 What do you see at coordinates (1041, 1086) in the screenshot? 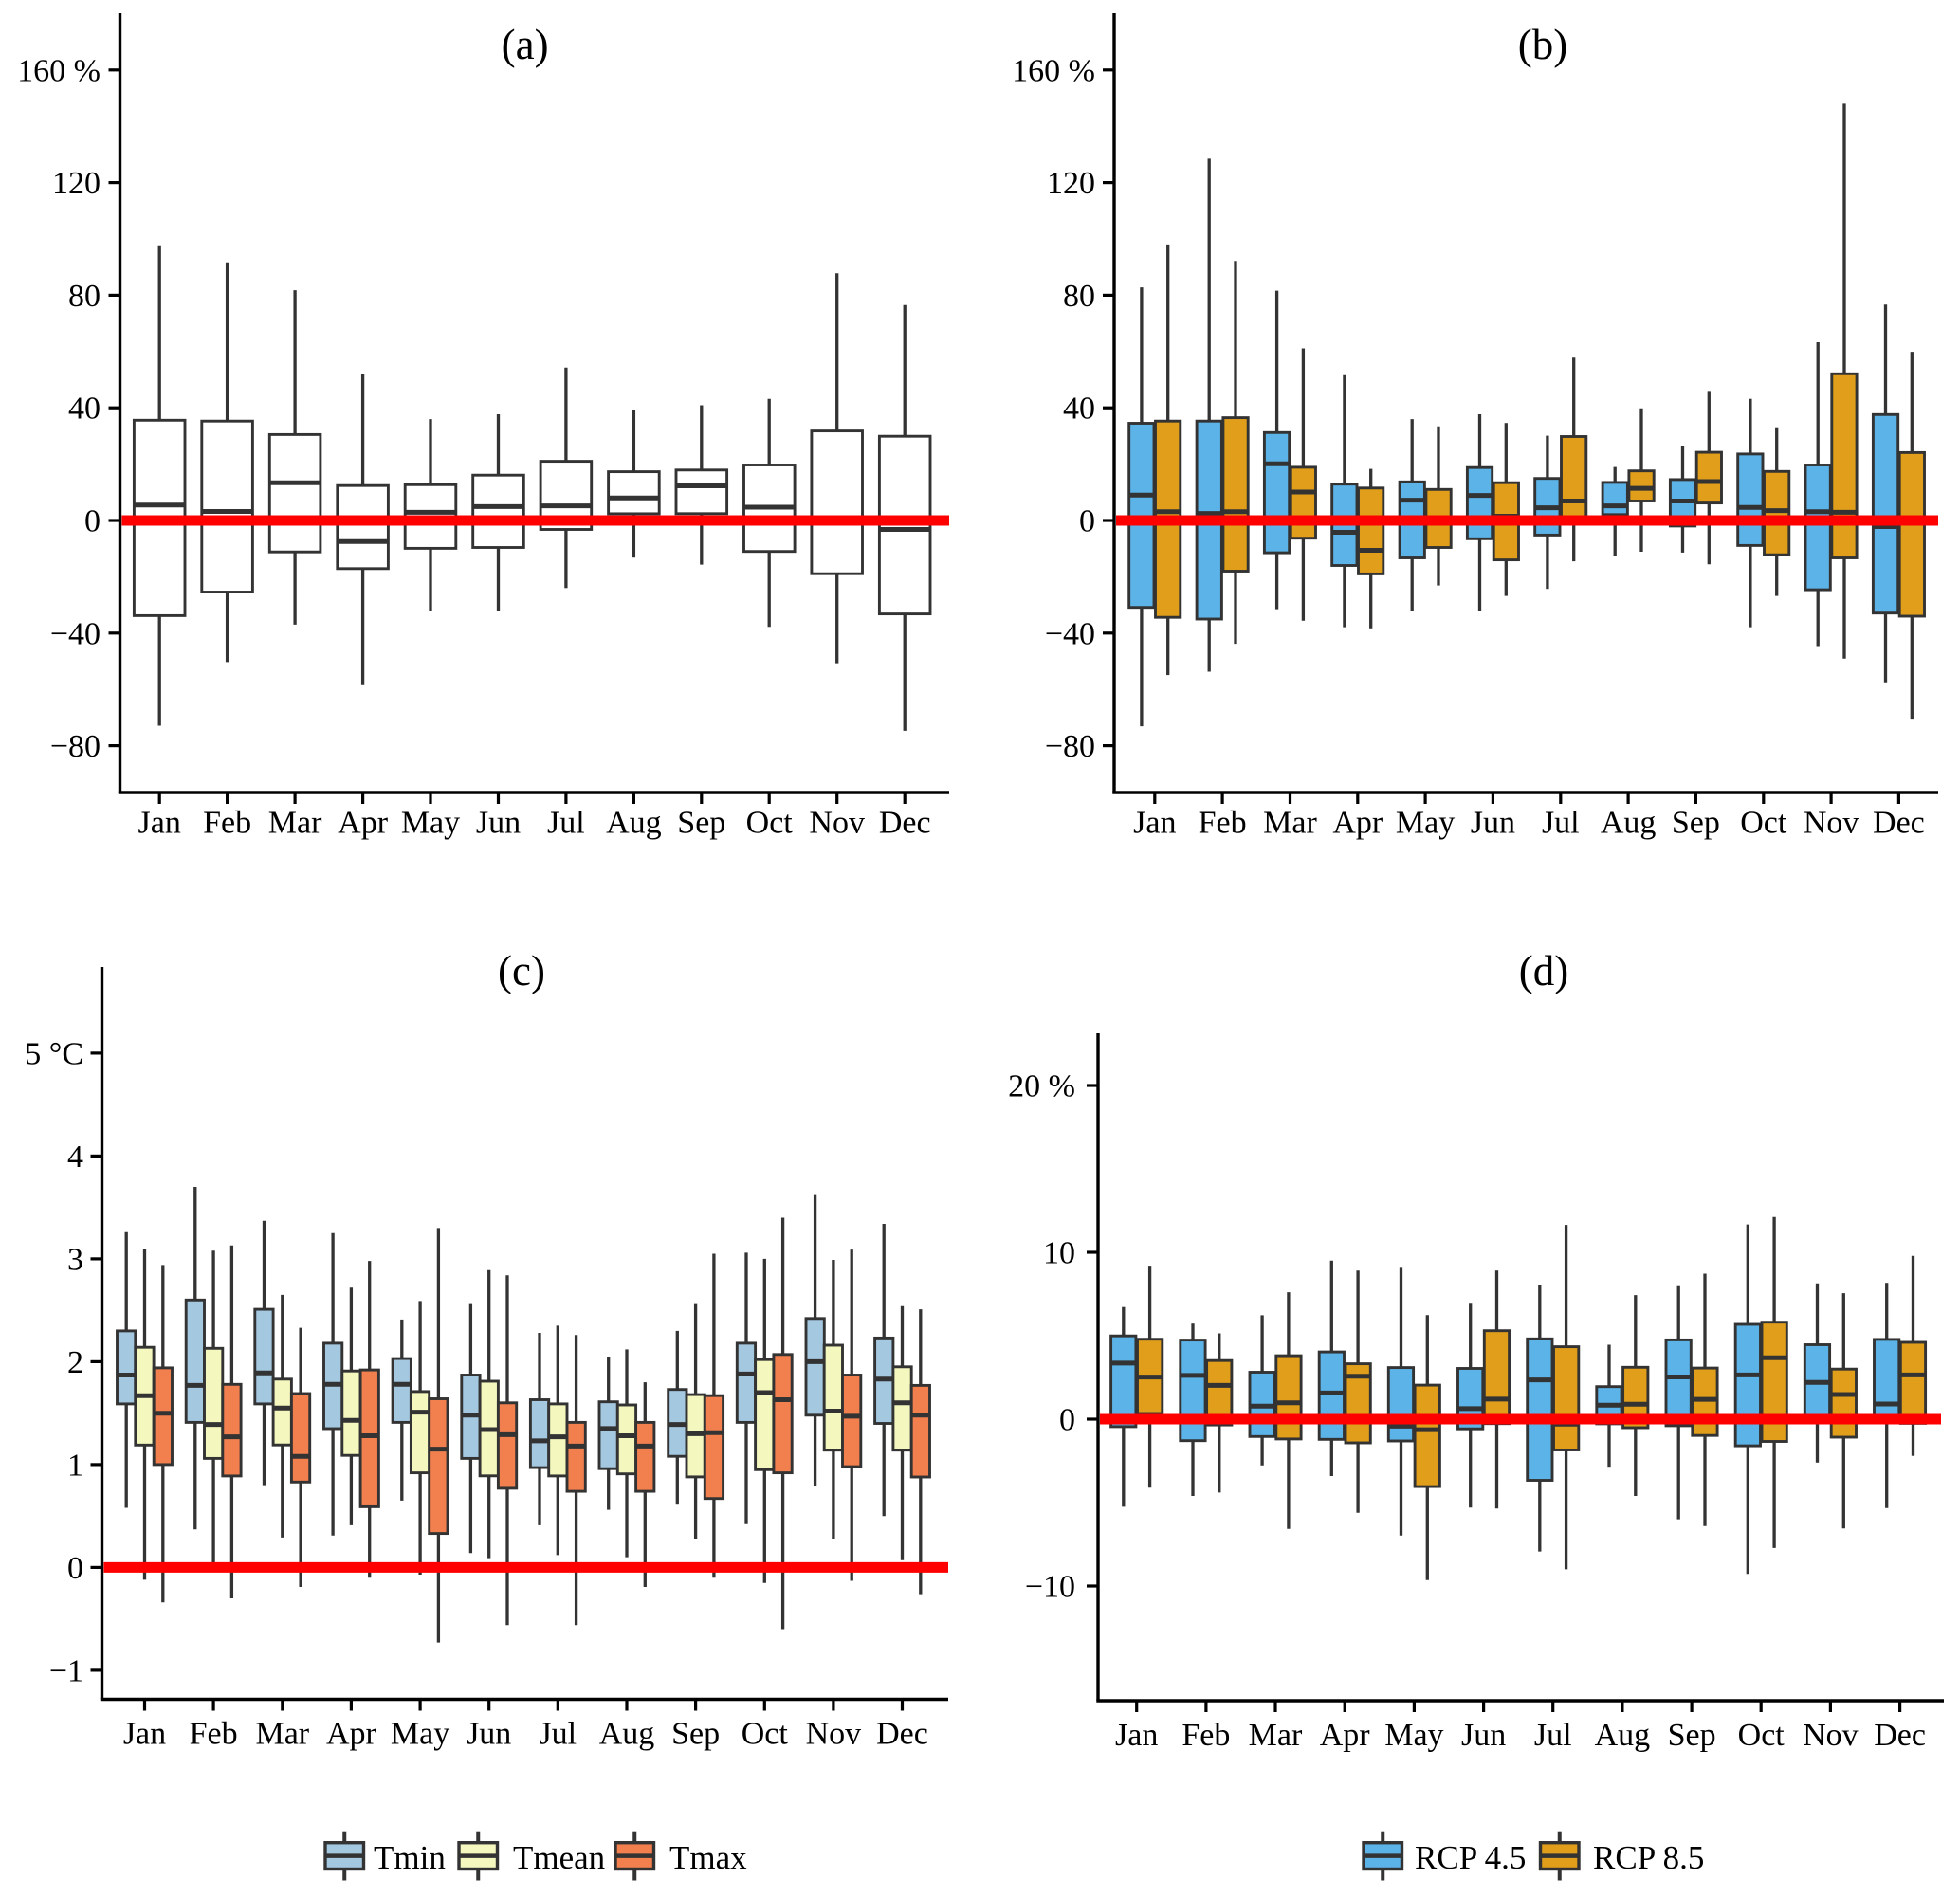
I see `svg-text: 20 %` at bounding box center [1041, 1086].